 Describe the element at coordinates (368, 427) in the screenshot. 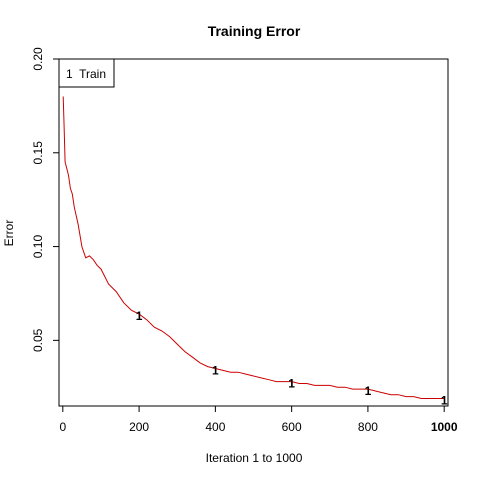

I see `x-tick-label: 800` at that location.